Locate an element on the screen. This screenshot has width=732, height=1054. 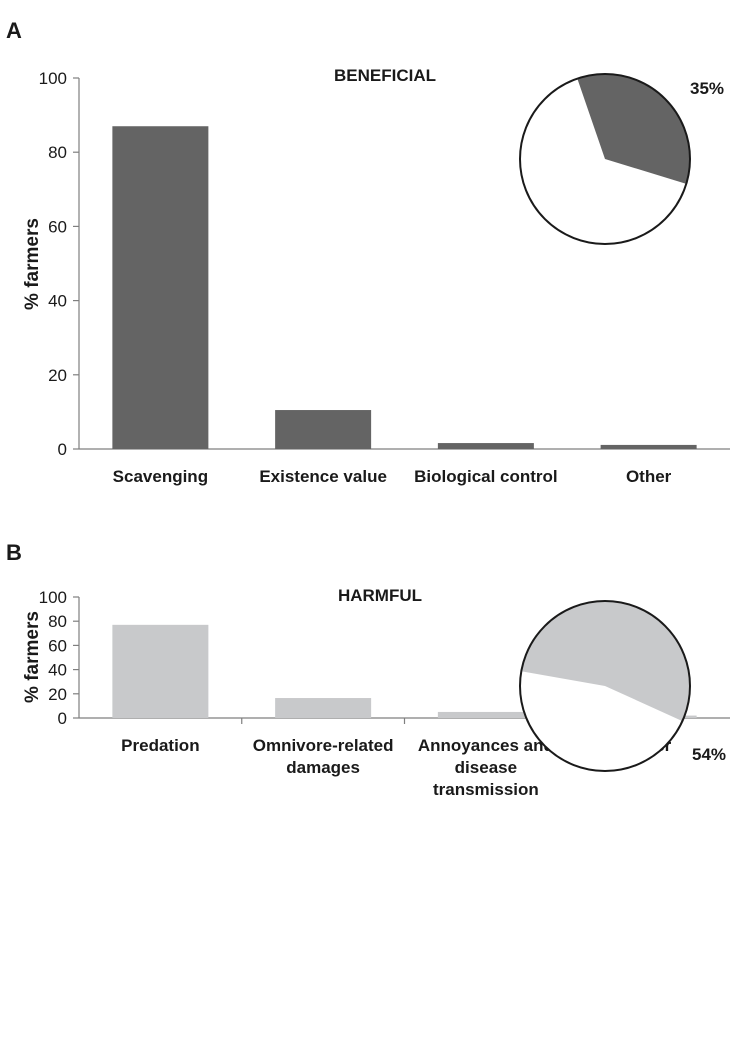
y-tick-labels-b: 0 20 40 60 80 100 is located at coordinates (53, 658).